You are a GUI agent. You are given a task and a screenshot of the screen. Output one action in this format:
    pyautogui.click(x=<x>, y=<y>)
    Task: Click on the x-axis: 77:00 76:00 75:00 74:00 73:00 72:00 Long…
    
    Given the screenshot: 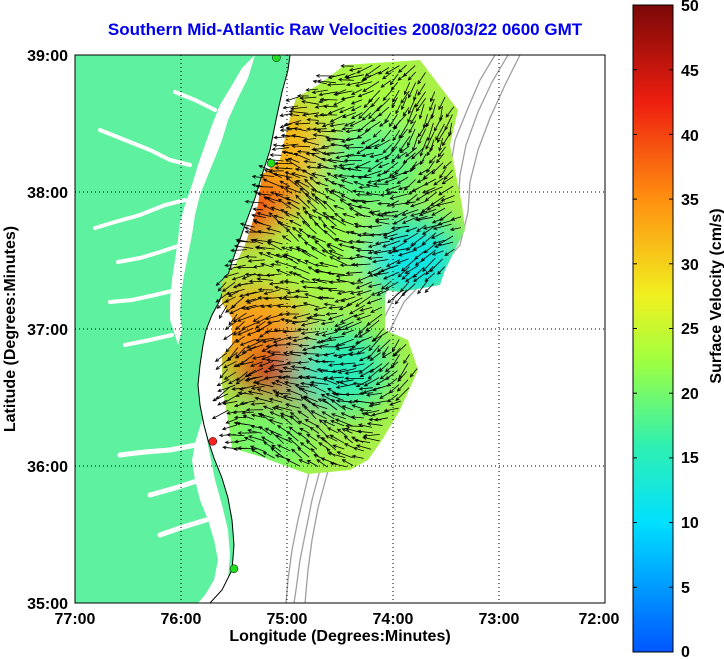 What is the action you would take?
    pyautogui.click(x=337, y=628)
    